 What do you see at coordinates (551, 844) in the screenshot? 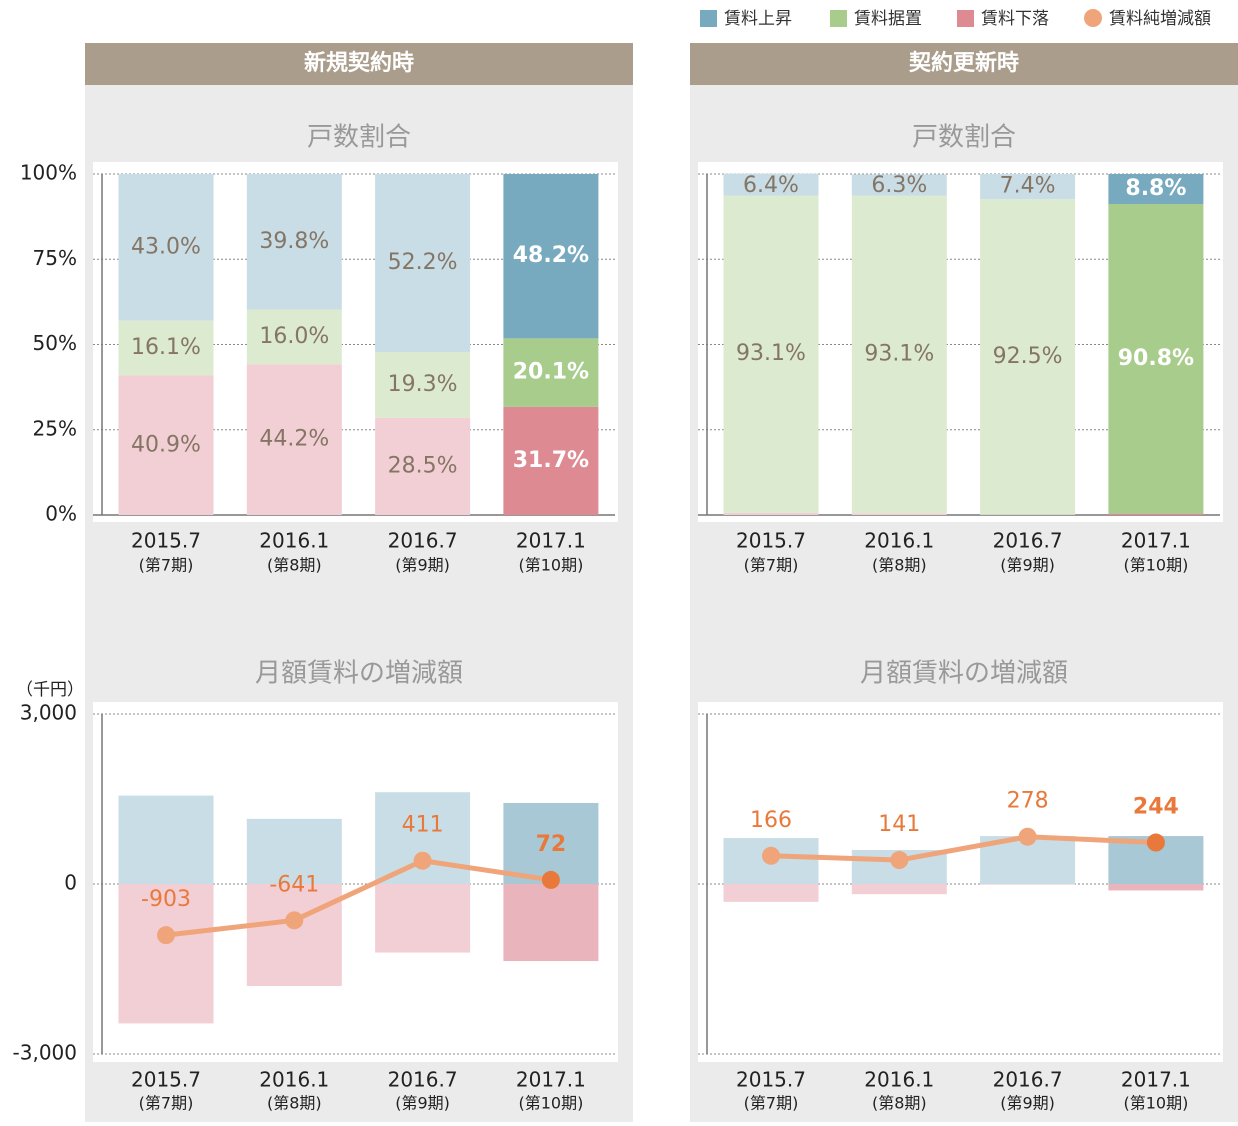
I see `data-label: 72` at bounding box center [551, 844].